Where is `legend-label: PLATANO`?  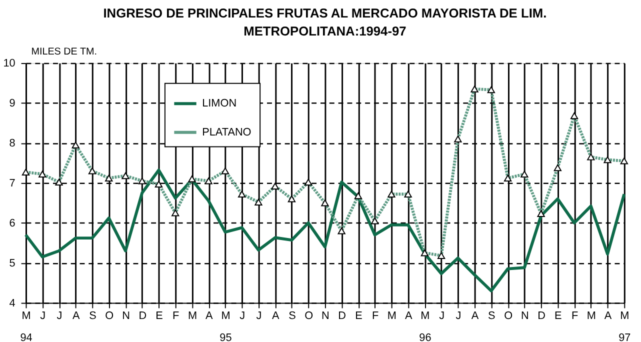
legend-label: PLATANO is located at coordinates (227, 132).